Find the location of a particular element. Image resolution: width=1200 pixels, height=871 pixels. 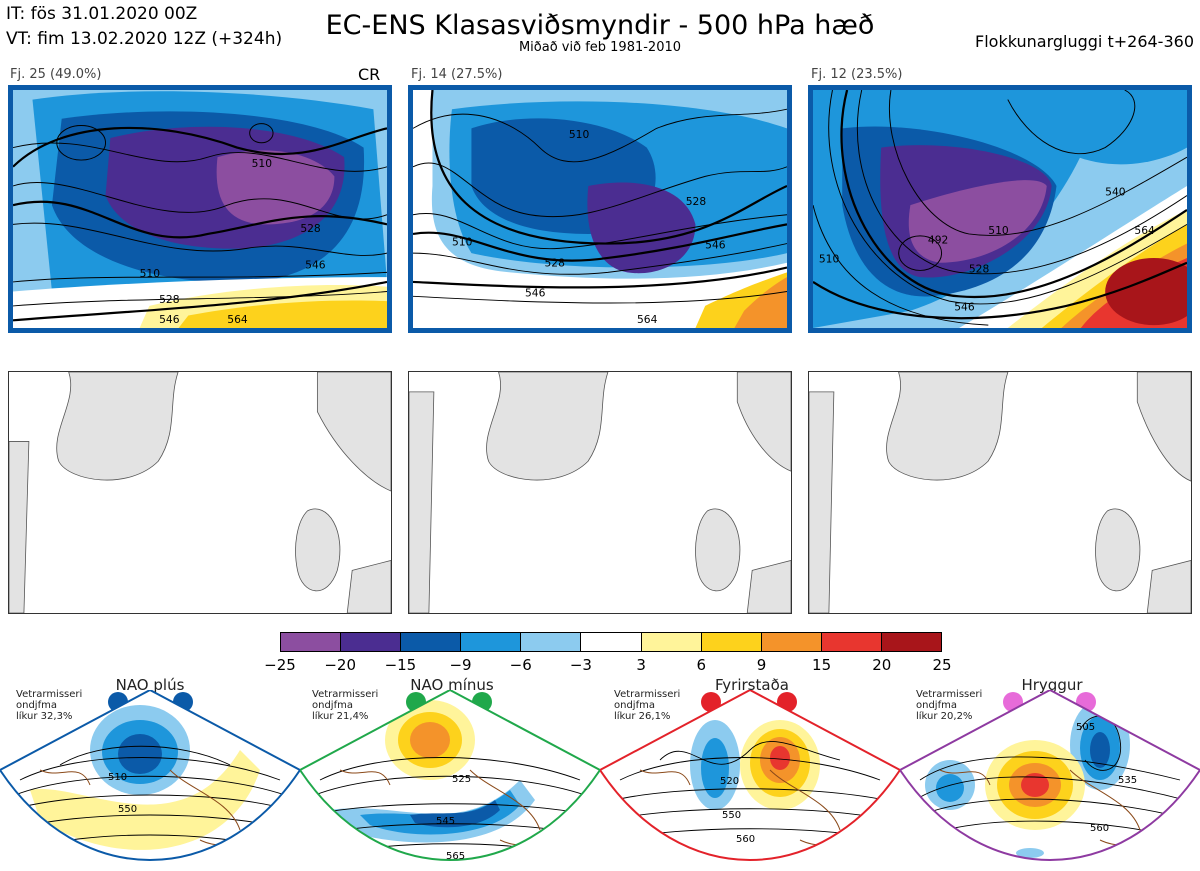

classification-window: Flokkunargluggi t+264-360 is located at coordinates (1084, 41).